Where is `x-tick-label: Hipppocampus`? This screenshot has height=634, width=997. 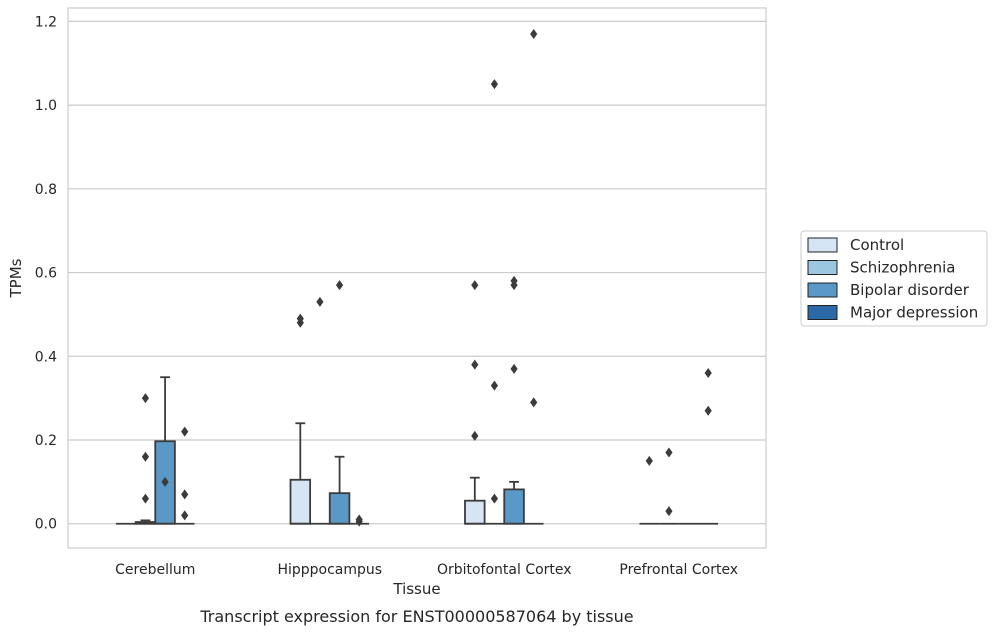 x-tick-label: Hipppocampus is located at coordinates (329, 570).